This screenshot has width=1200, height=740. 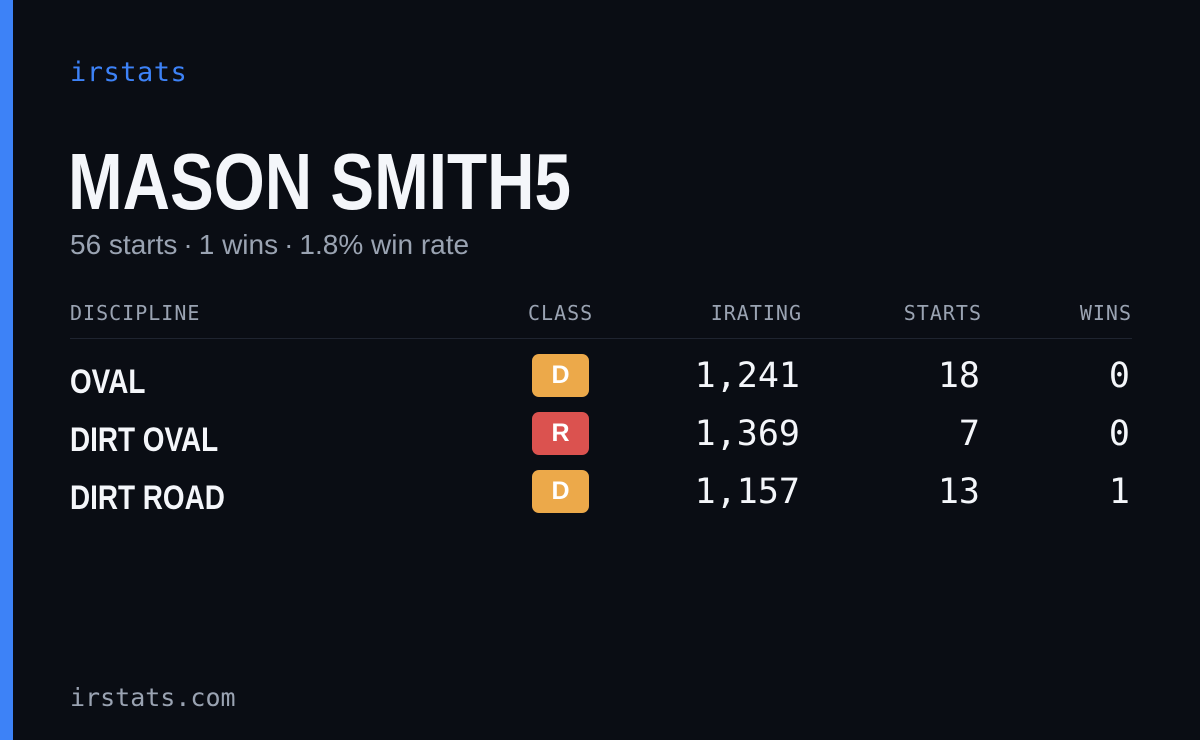 I want to click on header-discipline: DISCIPLINE, so click(x=135, y=313).